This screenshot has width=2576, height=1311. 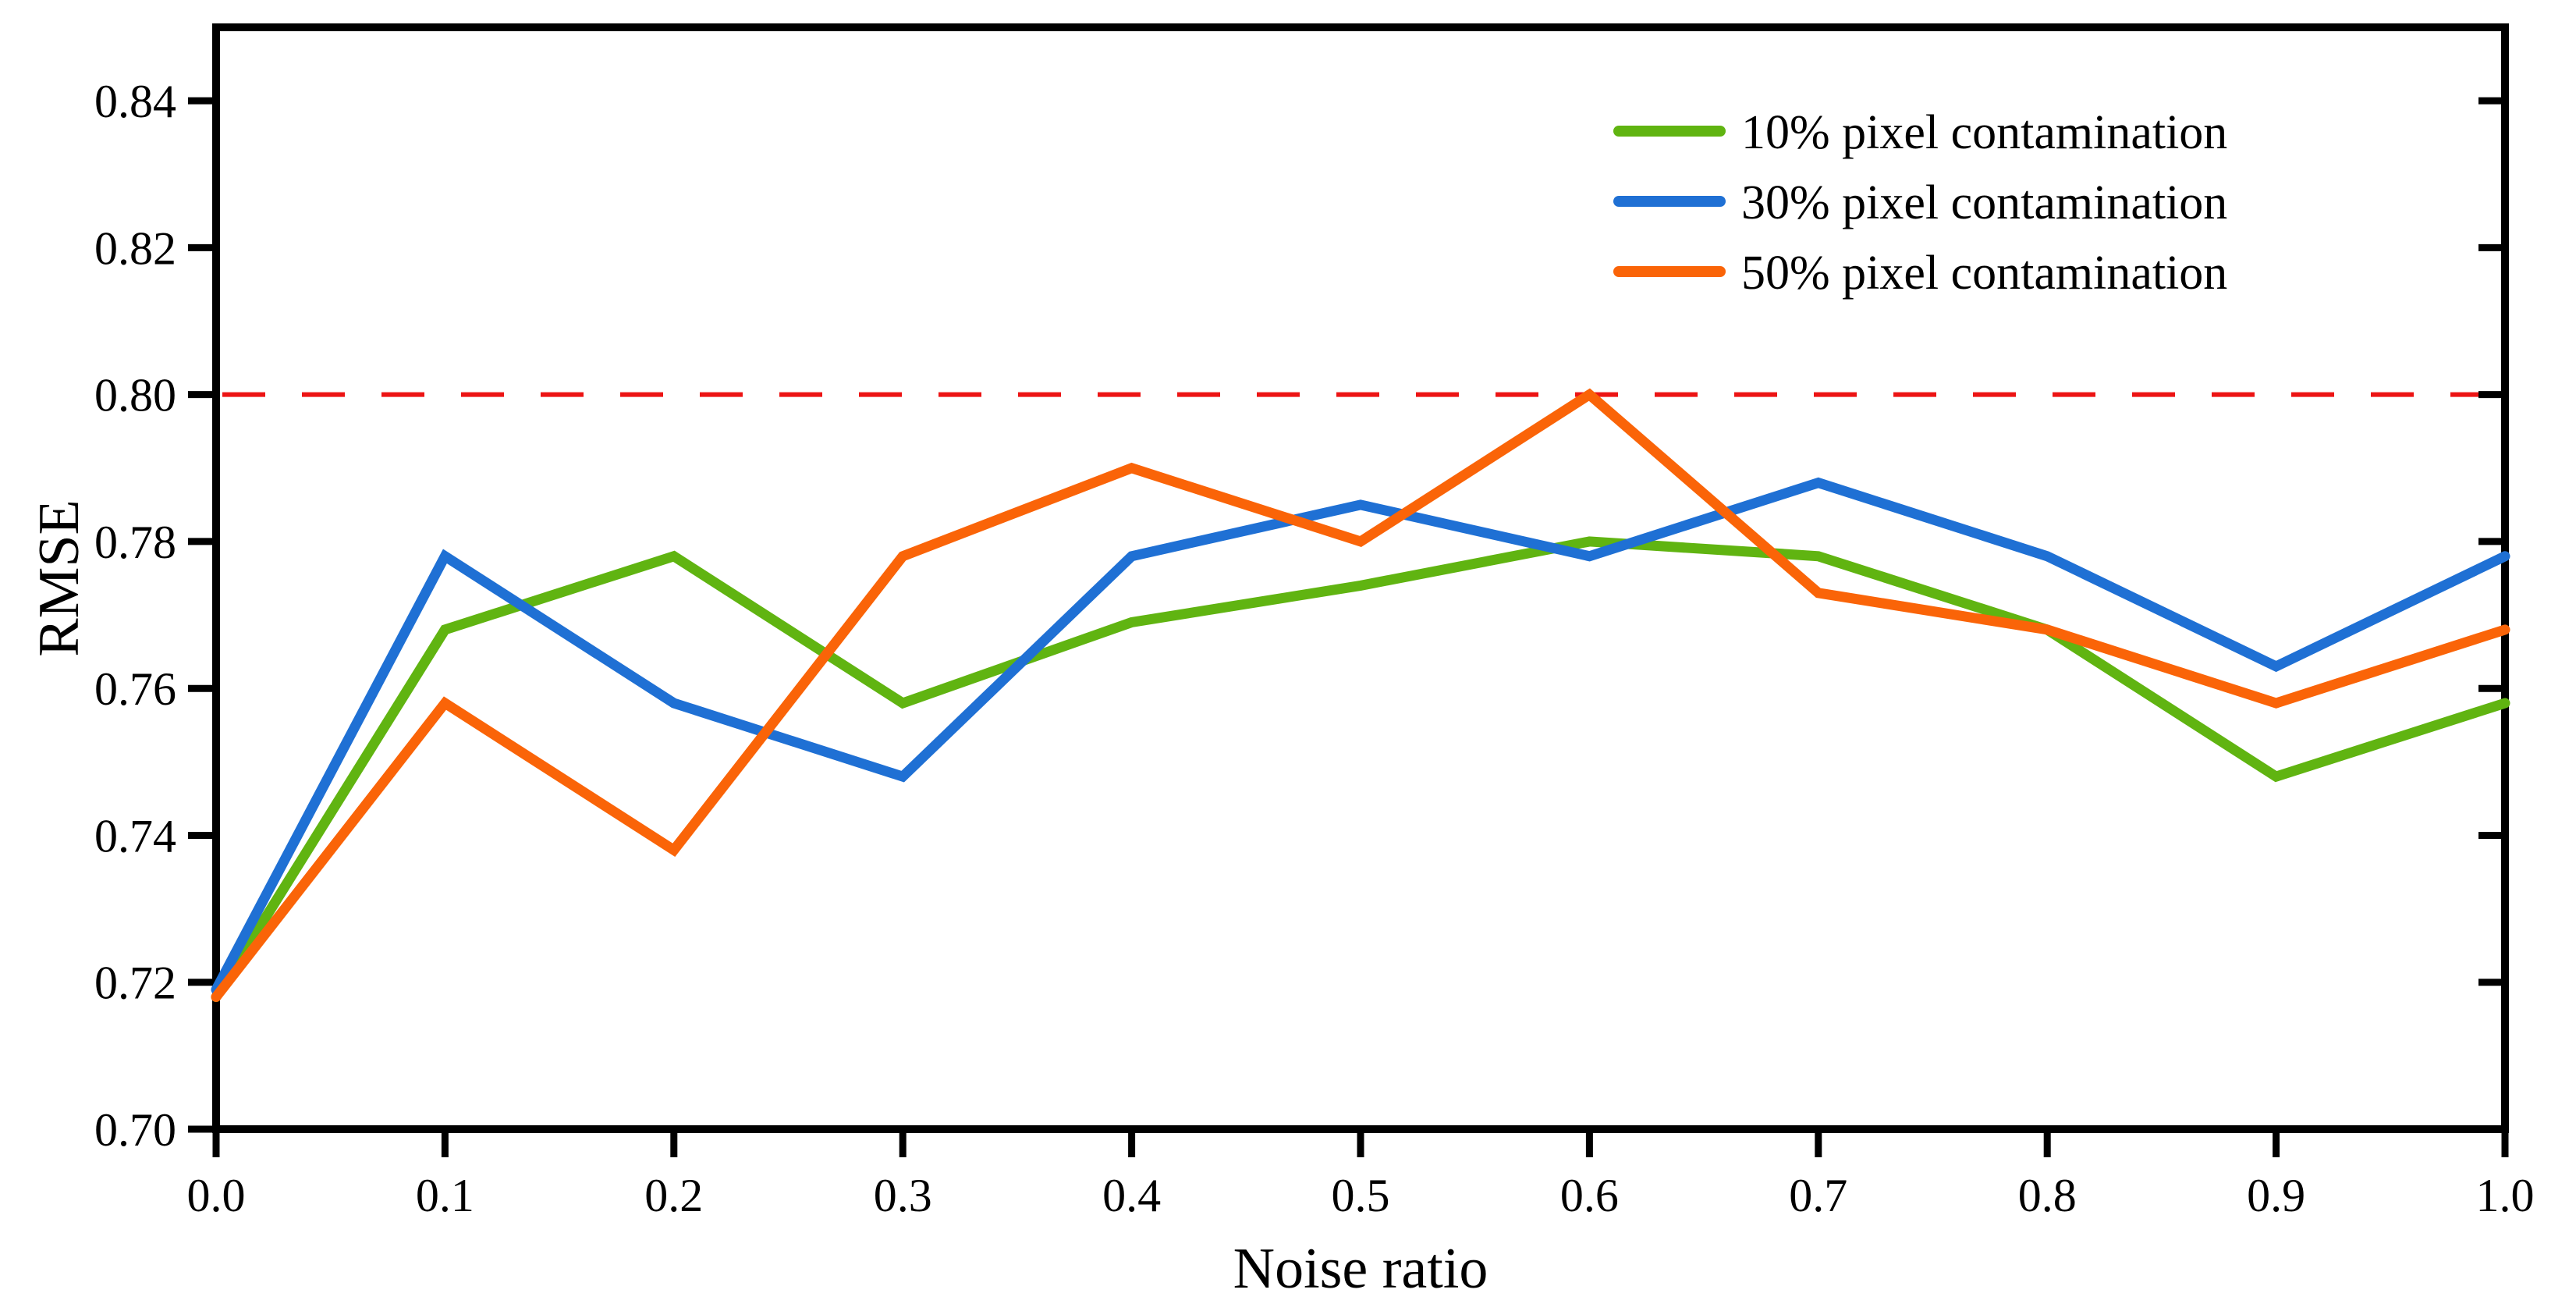 What do you see at coordinates (135, 1130) in the screenshot?
I see `y-axis-tick-label: 0.70` at bounding box center [135, 1130].